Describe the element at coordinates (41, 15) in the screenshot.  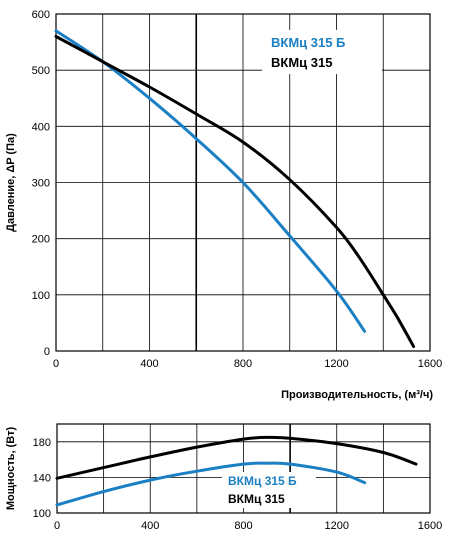
I see `y-tick-label: 600` at that location.